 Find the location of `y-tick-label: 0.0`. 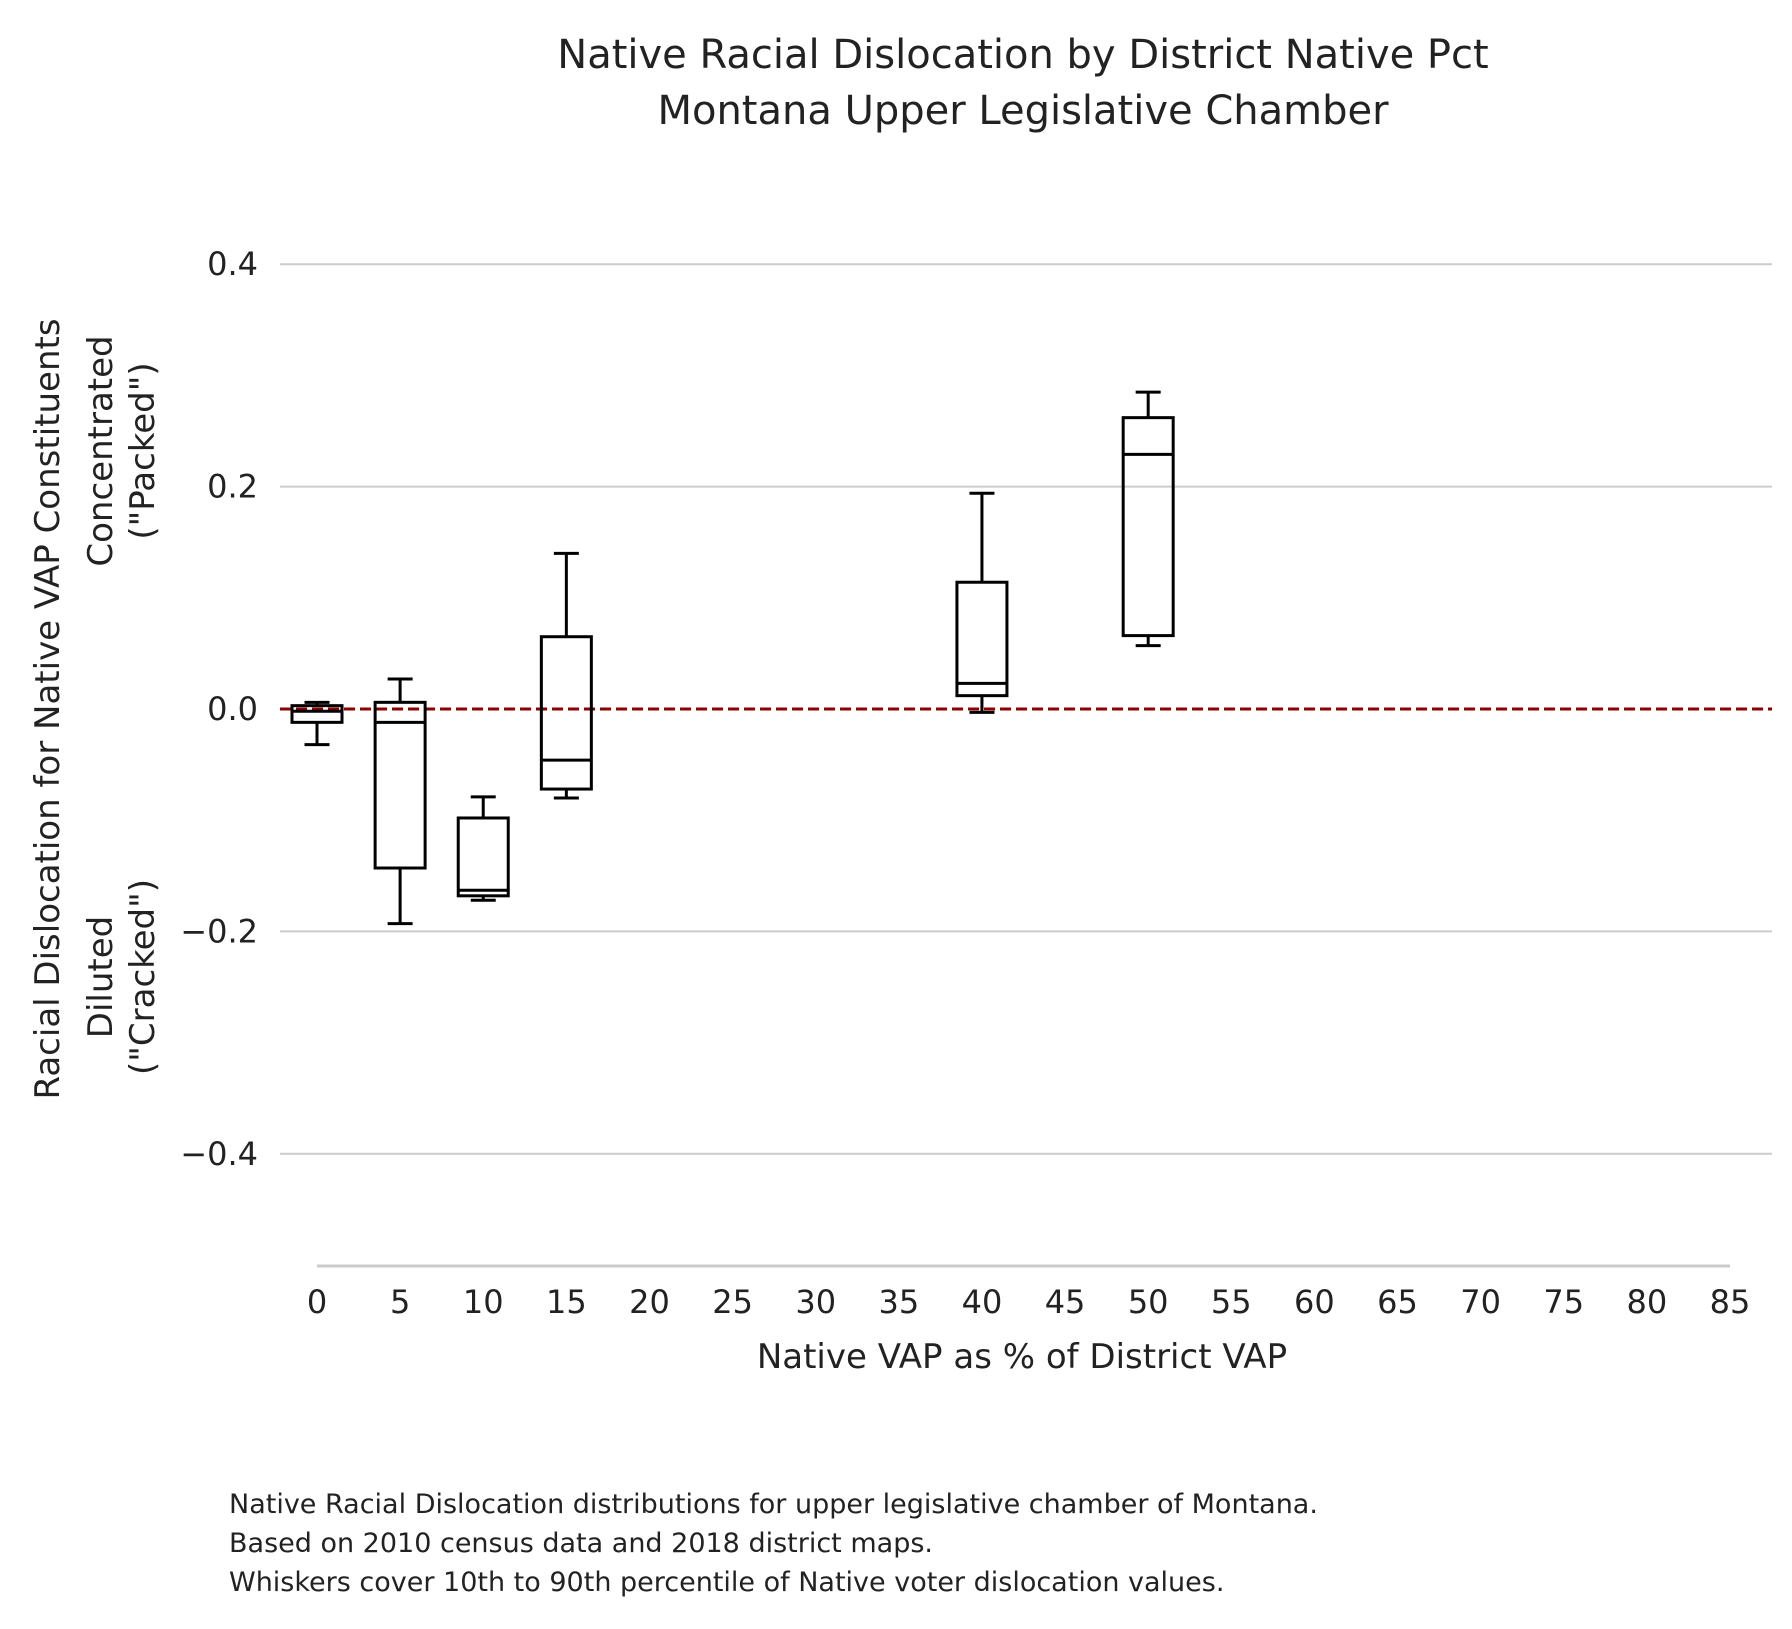

y-tick-label: 0.0 is located at coordinates (232, 709).